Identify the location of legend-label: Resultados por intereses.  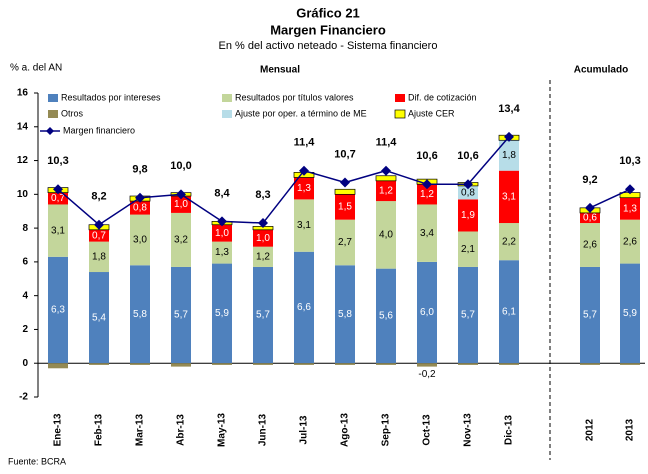
(111, 97).